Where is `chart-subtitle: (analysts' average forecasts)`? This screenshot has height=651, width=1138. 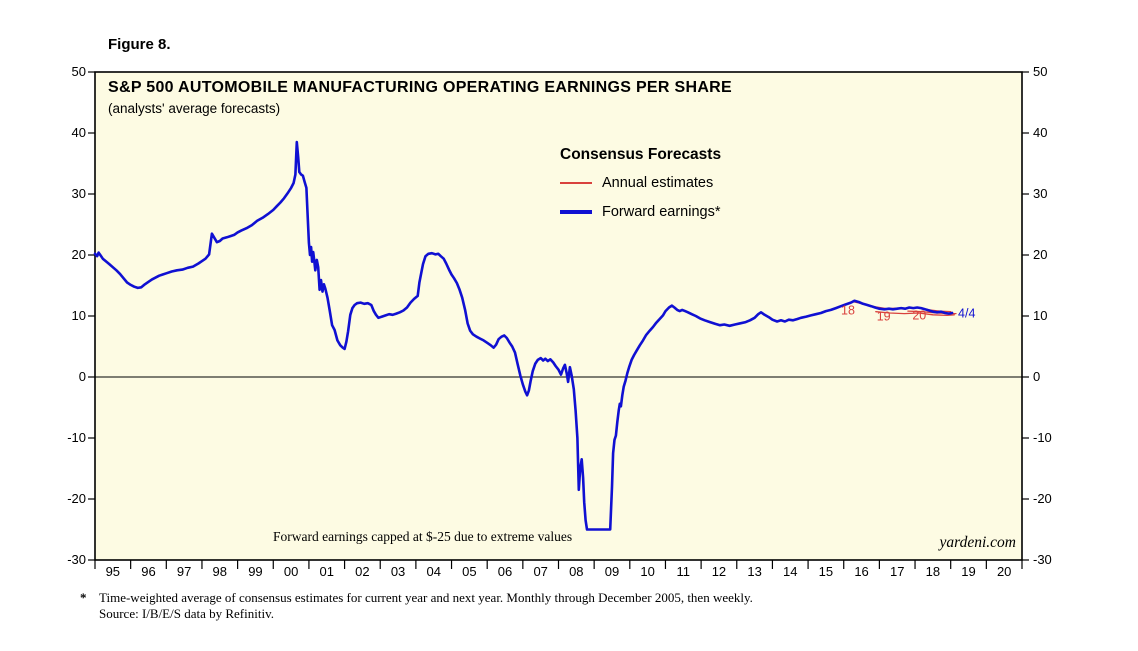 chart-subtitle: (analysts' average forecasts) is located at coordinates (194, 108).